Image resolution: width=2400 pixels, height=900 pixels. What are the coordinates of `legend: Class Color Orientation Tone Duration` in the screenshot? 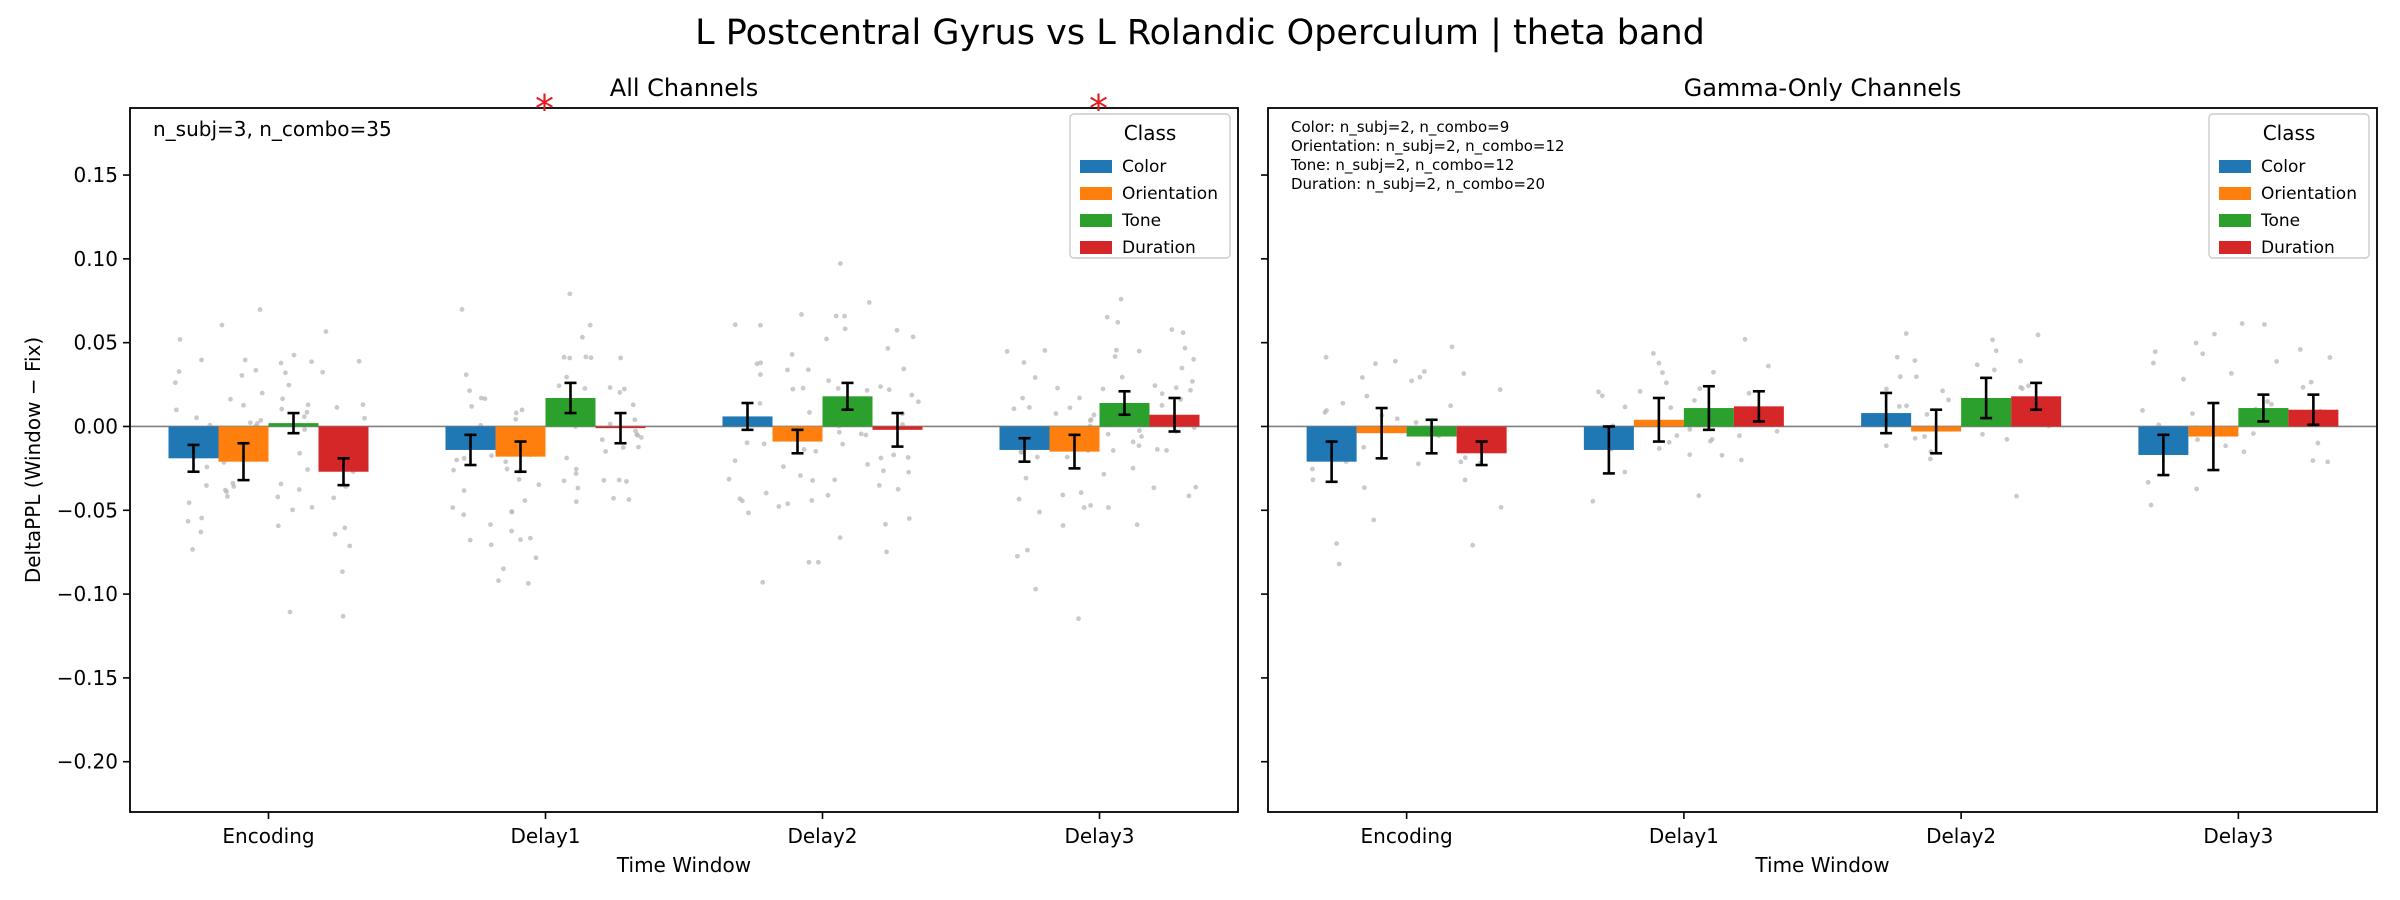 It's located at (2289, 186).